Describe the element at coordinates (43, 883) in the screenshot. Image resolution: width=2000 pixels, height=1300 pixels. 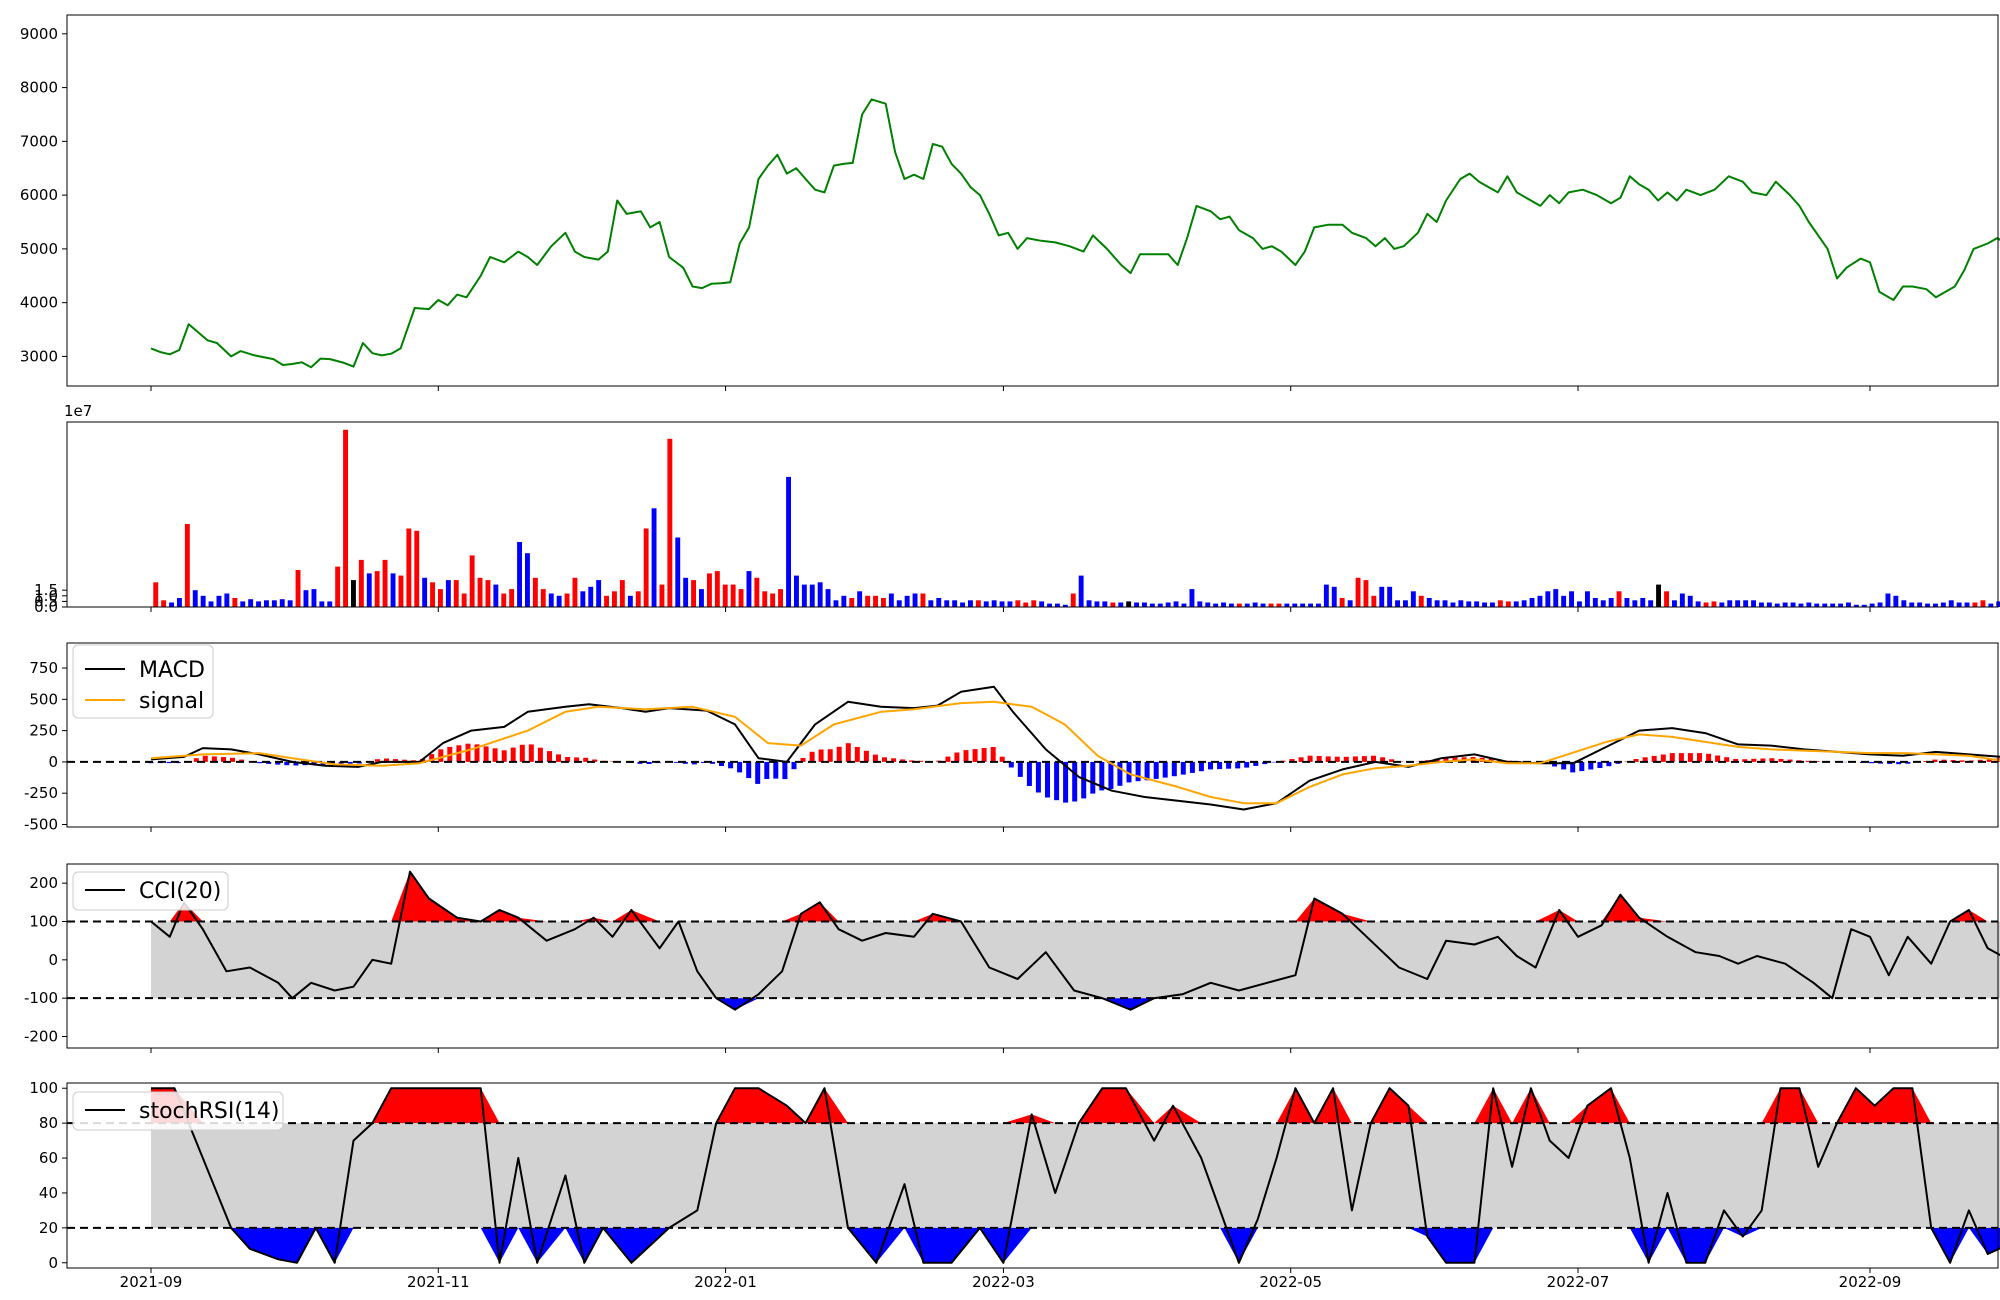
I see `y-tick-label-3-4: 200` at that location.